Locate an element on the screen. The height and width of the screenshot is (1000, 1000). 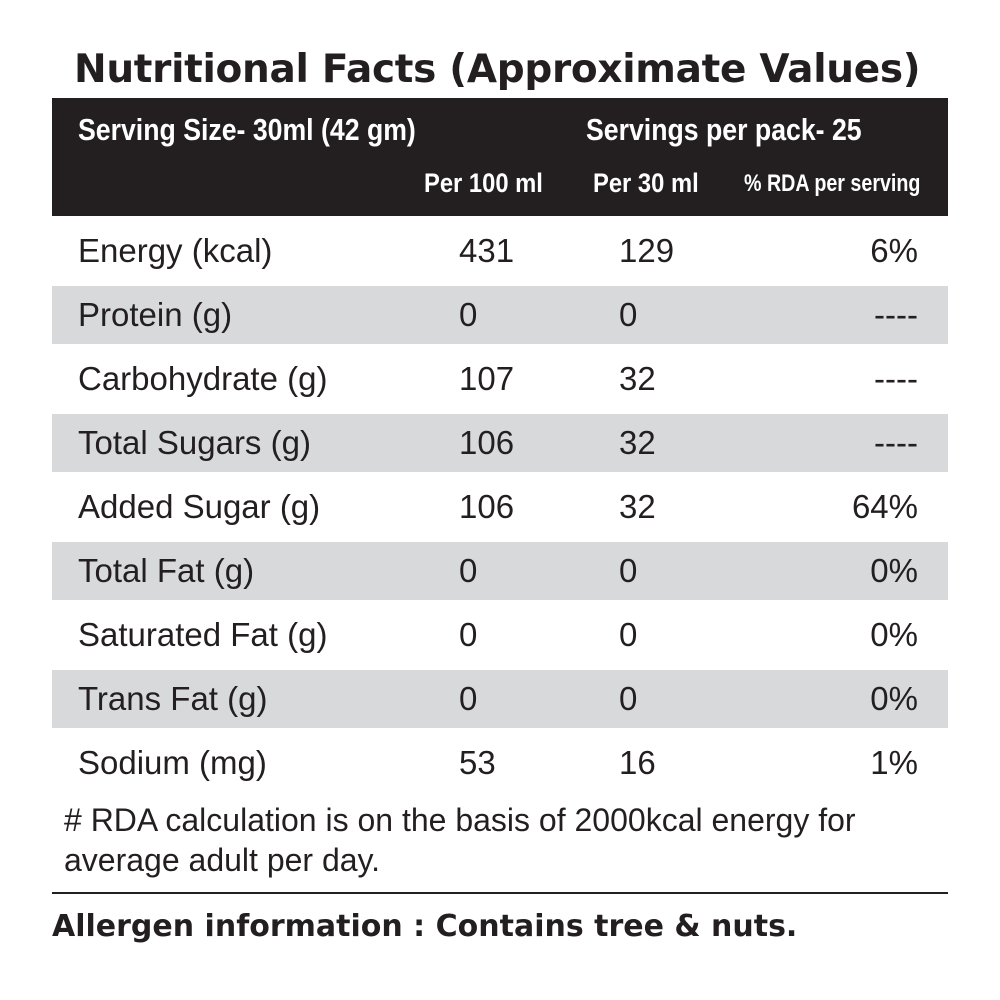
nutrient-name: Added Sugar (g) is located at coordinates (199, 506).